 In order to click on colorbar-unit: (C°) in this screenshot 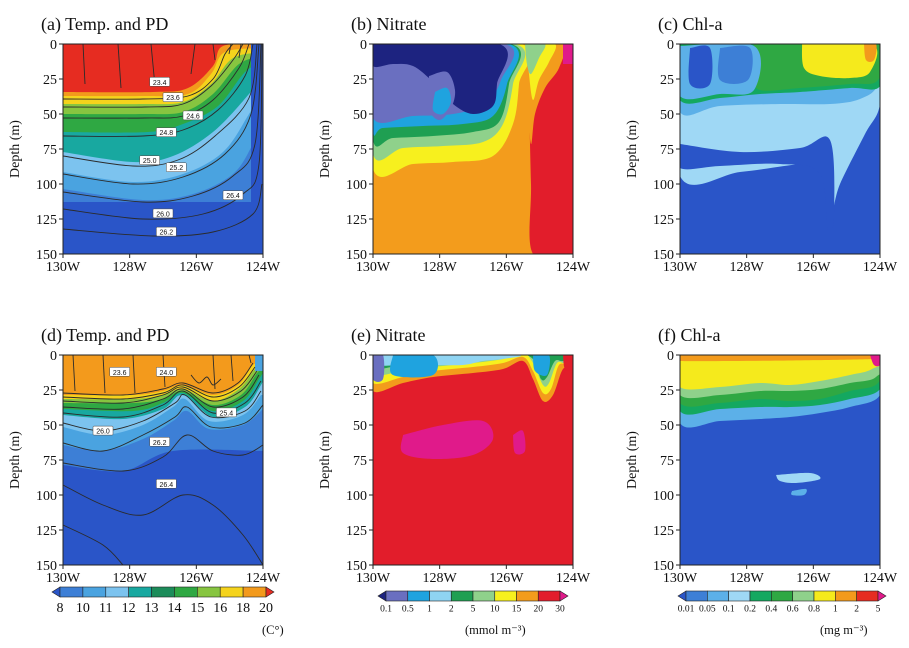, I will do `click(273, 630)`.